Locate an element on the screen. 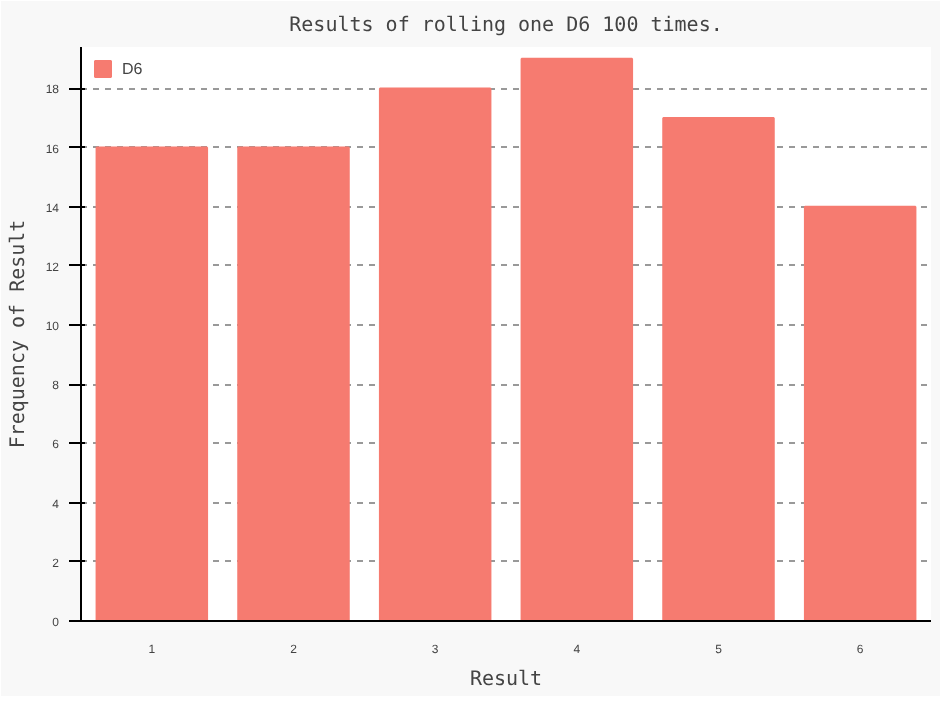 This screenshot has width=948, height=704. legend-label: D6 is located at coordinates (133, 68).